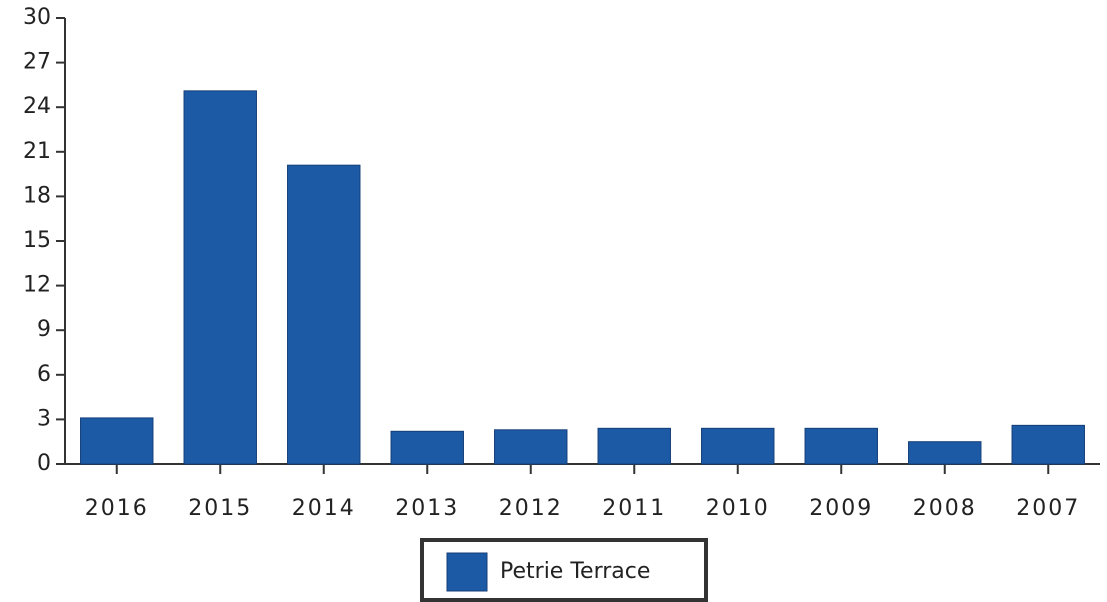  I want to click on y-tick-label: 3, so click(44, 418).